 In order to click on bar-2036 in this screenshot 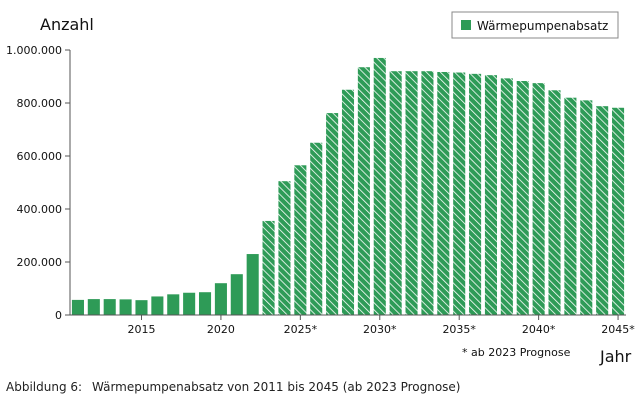, I will do `click(475, 194)`.